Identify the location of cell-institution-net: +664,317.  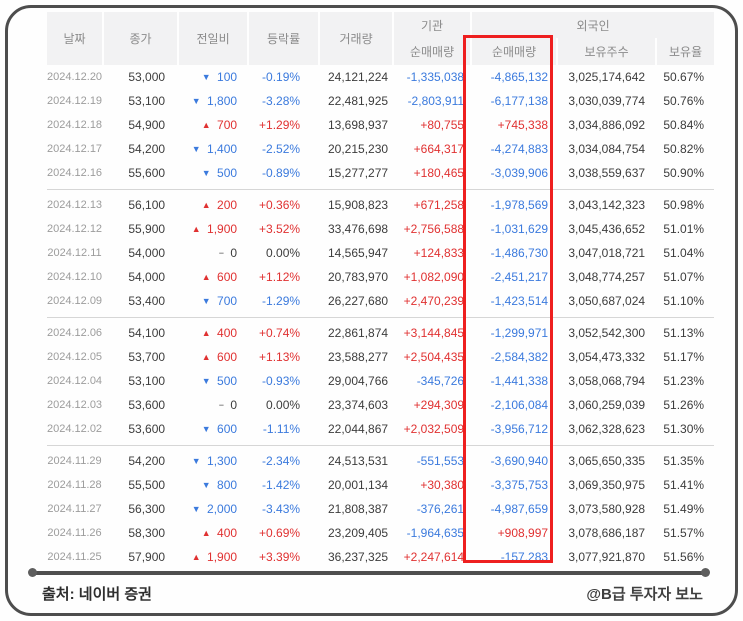
(439, 149).